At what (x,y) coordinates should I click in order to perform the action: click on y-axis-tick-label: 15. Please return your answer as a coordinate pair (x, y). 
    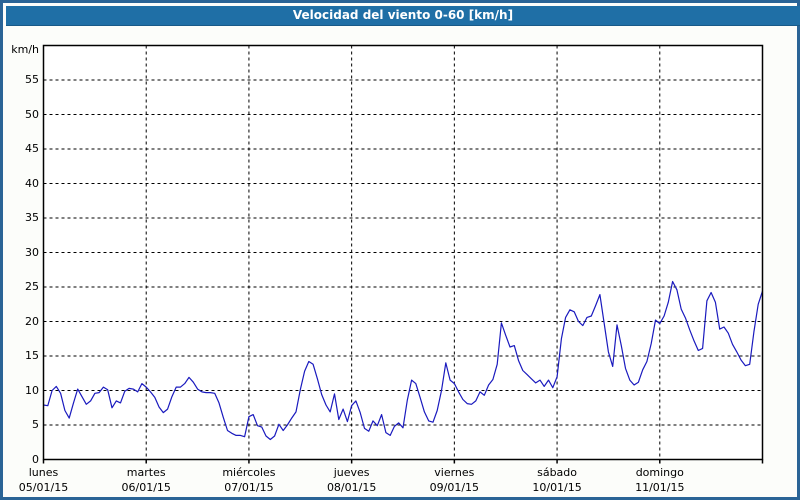
    Looking at the image, I should click on (32, 355).